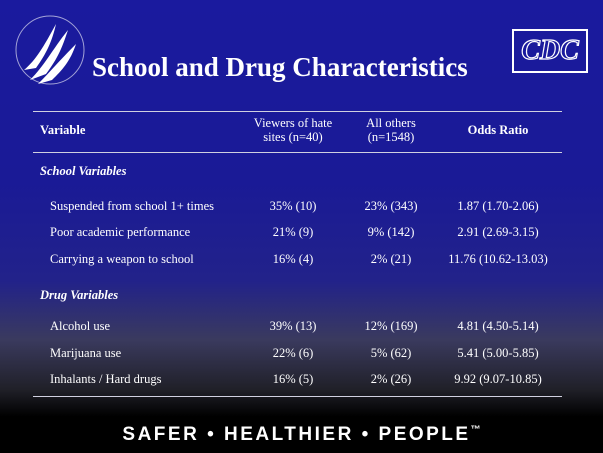 The width and height of the screenshot is (603, 453). Describe the element at coordinates (498, 259) in the screenshot. I see `cell: 11.76 (10.62-13.03)` at that location.